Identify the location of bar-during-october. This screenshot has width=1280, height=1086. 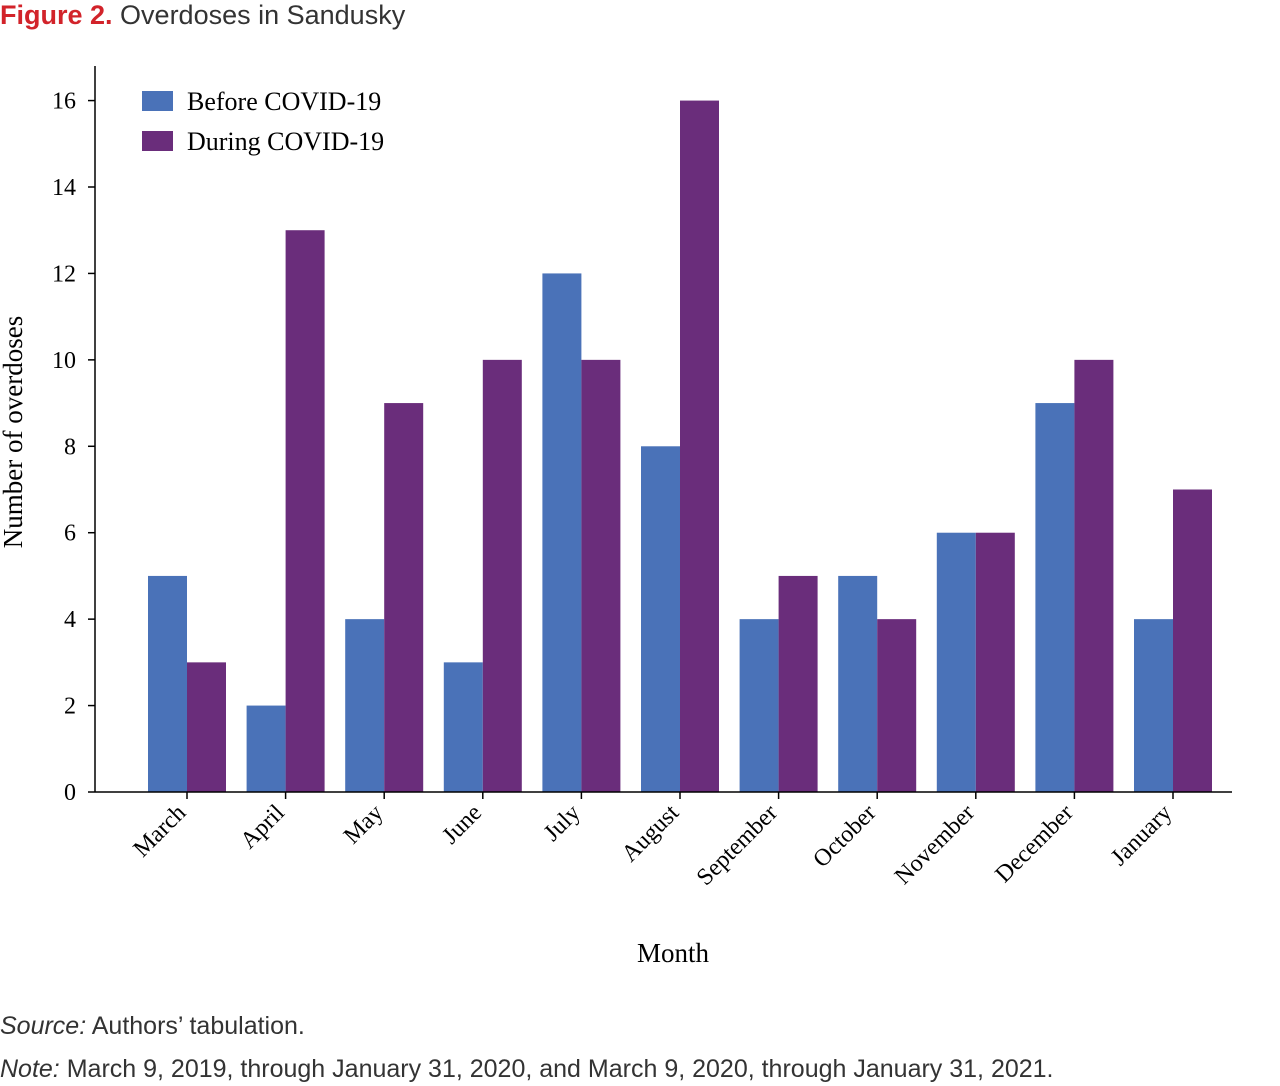
(897, 705).